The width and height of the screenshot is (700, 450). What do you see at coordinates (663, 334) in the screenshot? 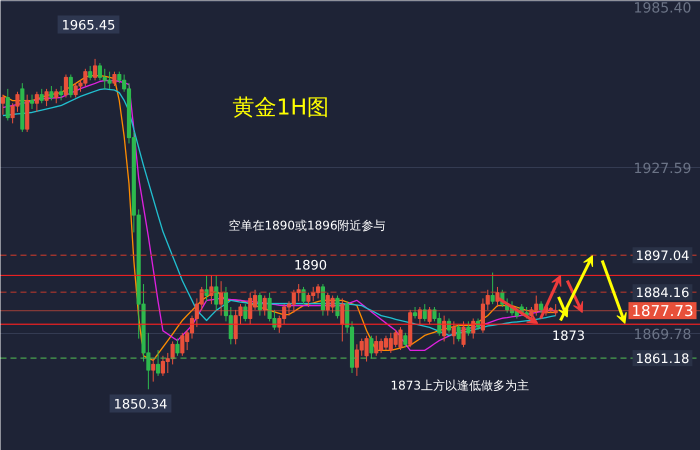
I see `y-tick-label: 1869.78` at bounding box center [663, 334].